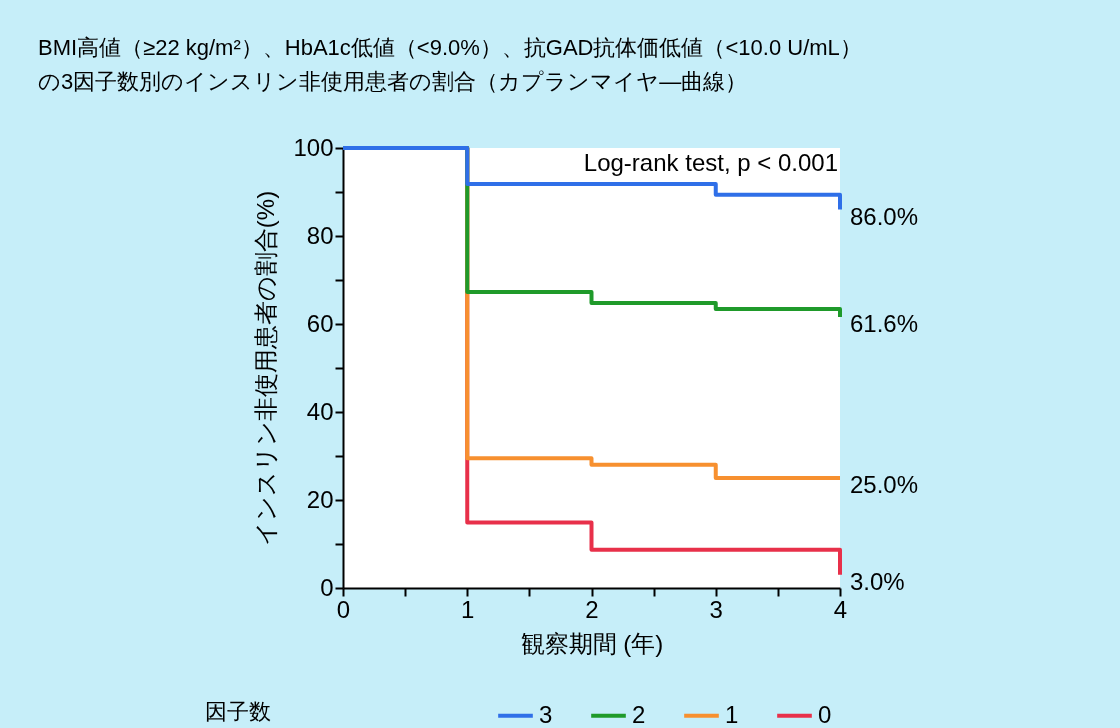 This screenshot has width=1120, height=728. I want to click on legend-label: 0, so click(825, 714).